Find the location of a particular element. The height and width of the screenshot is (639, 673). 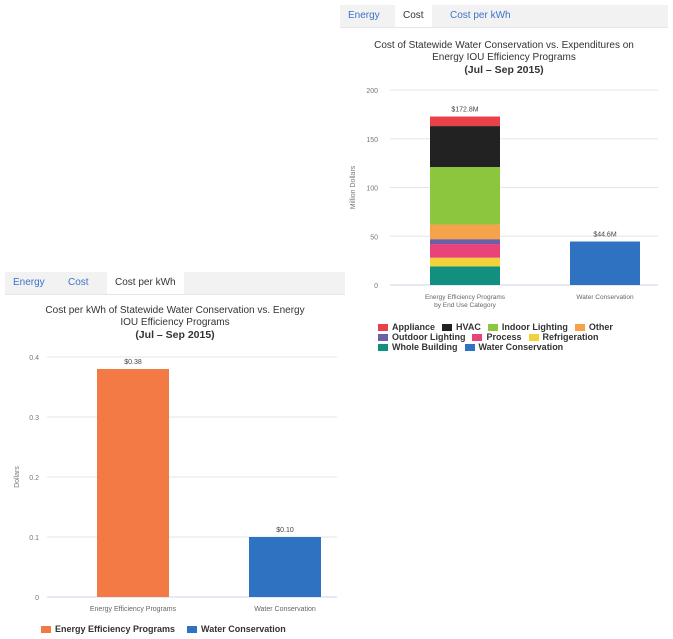

y-tick-label: 0.2 is located at coordinates (34, 478).